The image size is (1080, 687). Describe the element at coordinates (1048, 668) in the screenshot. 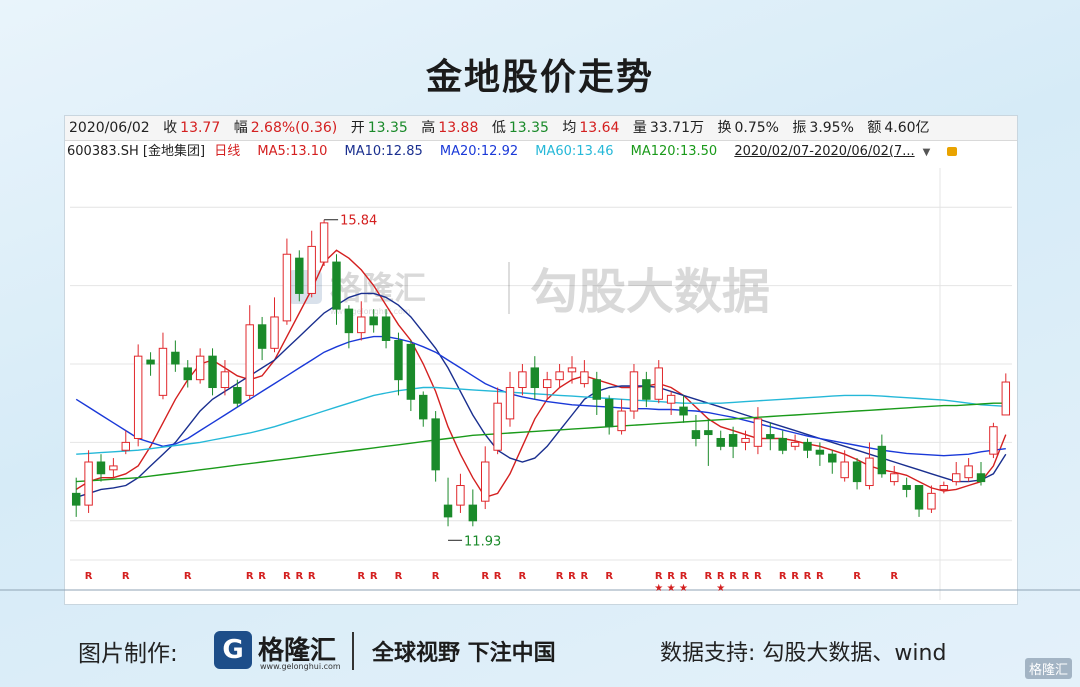

I see `corner-logo: 格隆汇` at that location.